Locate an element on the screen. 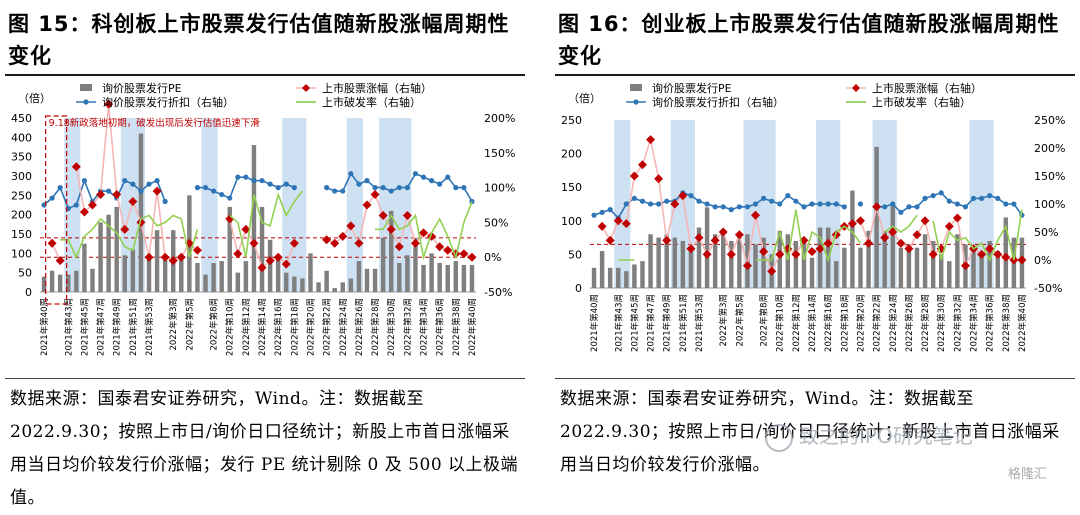  x-tick-label: 2022年第18周 is located at coordinates (294, 327).